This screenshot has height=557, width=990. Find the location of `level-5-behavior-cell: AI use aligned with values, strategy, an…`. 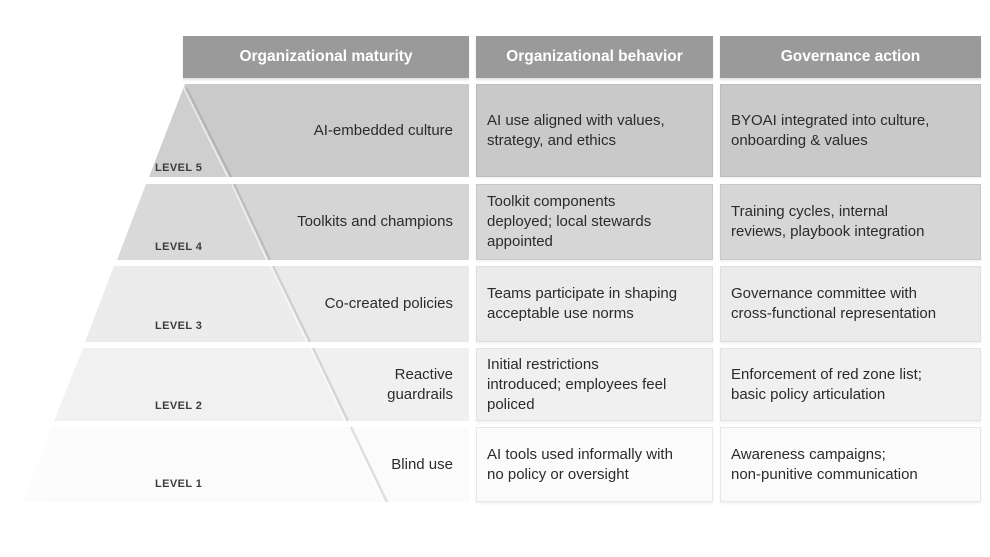

level-5-behavior-cell: AI use aligned with values, strategy, an… is located at coordinates (594, 130).